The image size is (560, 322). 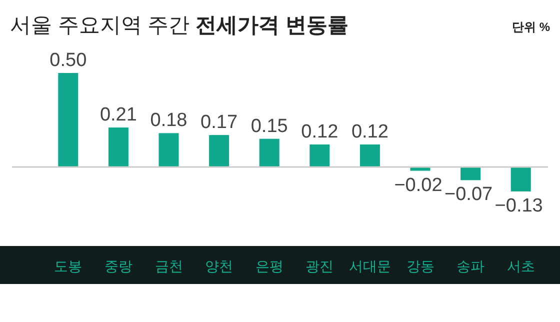 I want to click on x-tick-label: 광진, so click(x=320, y=266).